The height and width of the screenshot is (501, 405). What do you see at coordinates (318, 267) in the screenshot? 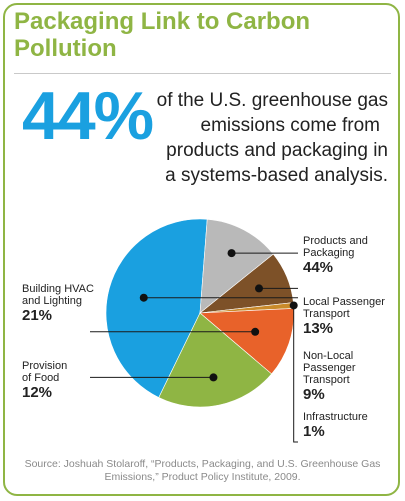
I see `label-products-packaging-pct: 44%` at bounding box center [318, 267].